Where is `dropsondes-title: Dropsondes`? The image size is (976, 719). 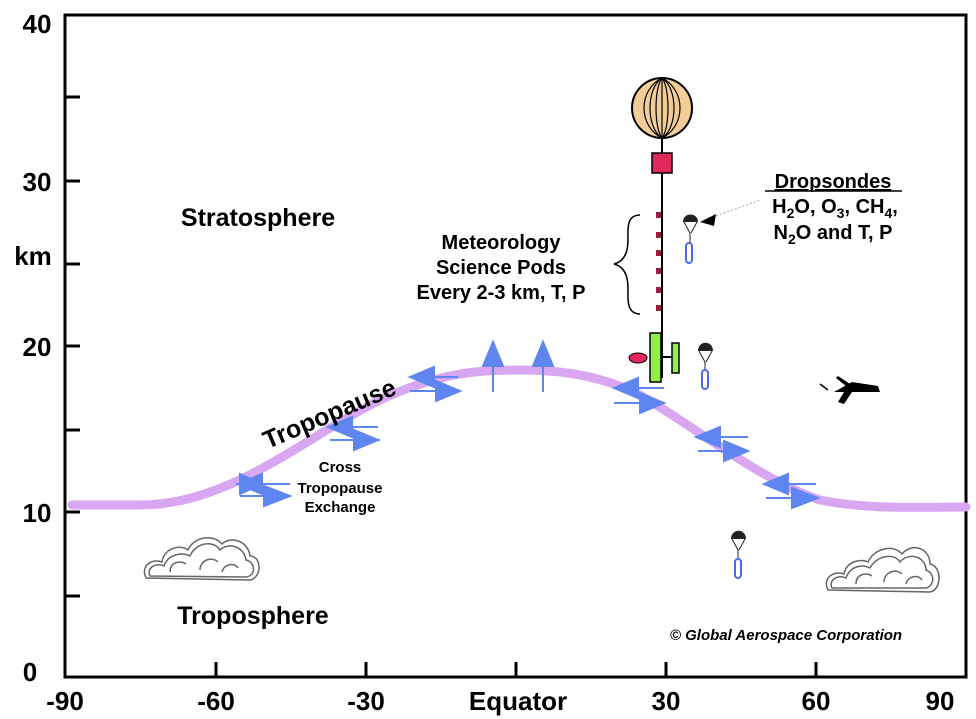
dropsondes-title: Dropsondes is located at coordinates (833, 182).